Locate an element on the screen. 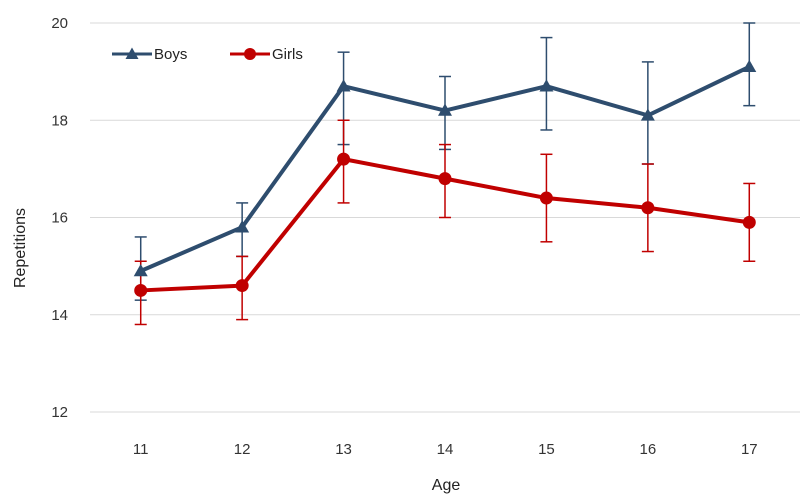  x-tick-label: 17 is located at coordinates (749, 449).